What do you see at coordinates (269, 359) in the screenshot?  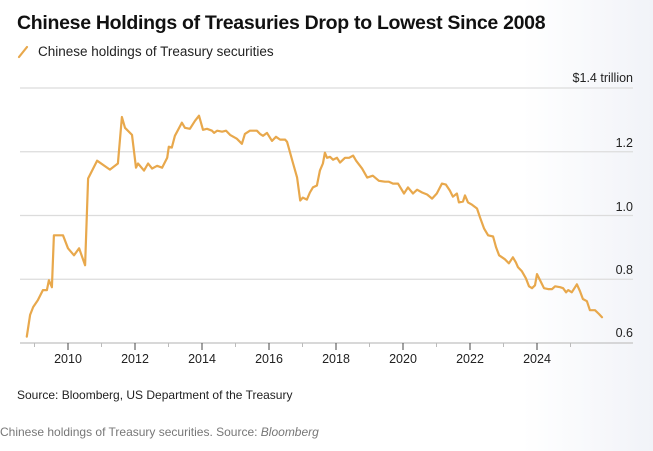 I see `x-tick-label: 2016` at bounding box center [269, 359].